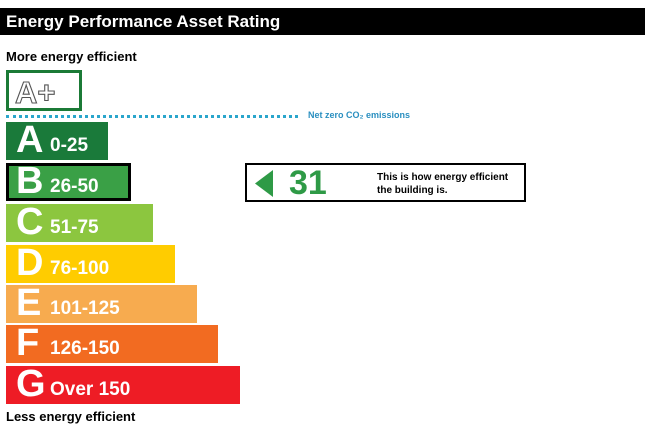 The height and width of the screenshot is (430, 645). Describe the element at coordinates (30, 140) in the screenshot. I see `band-a-letter: A` at that location.